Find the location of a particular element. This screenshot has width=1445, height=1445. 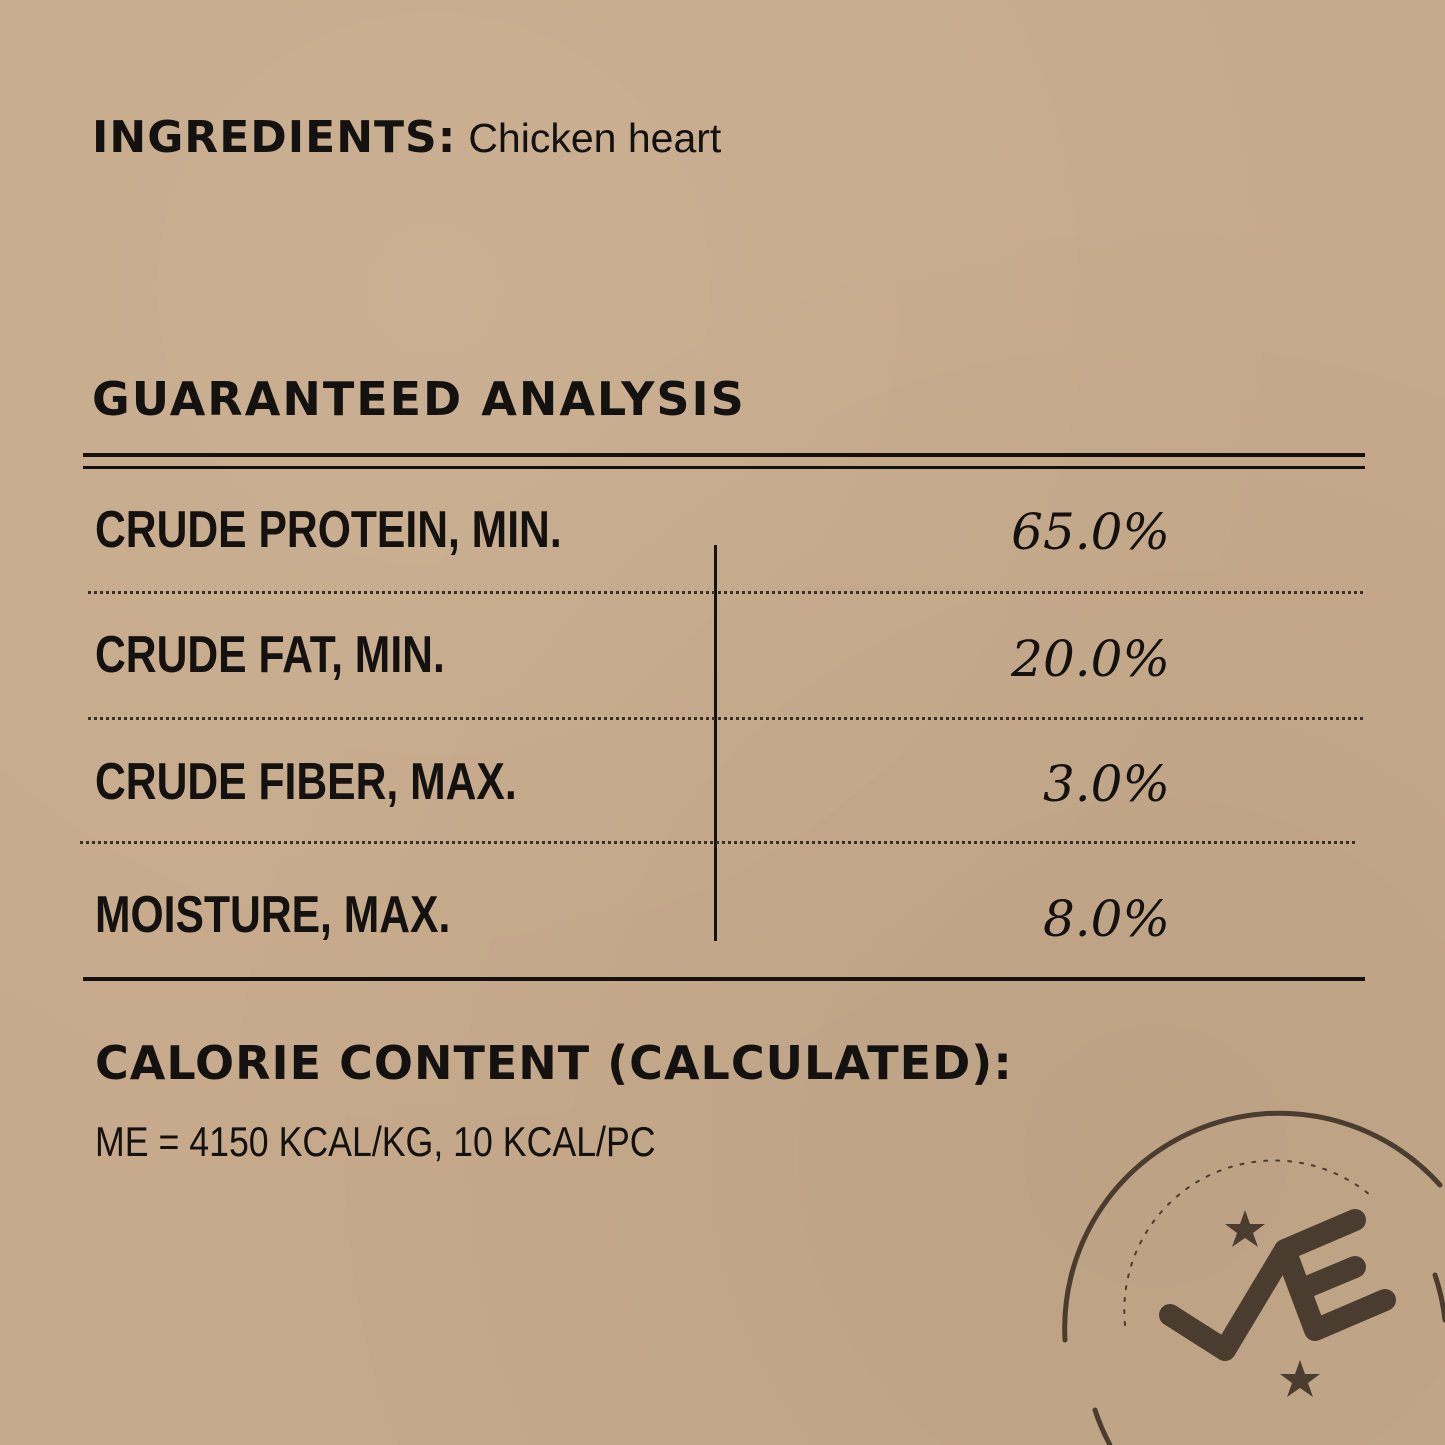

ingredients-value: Chicken heart is located at coordinates (595, 138).